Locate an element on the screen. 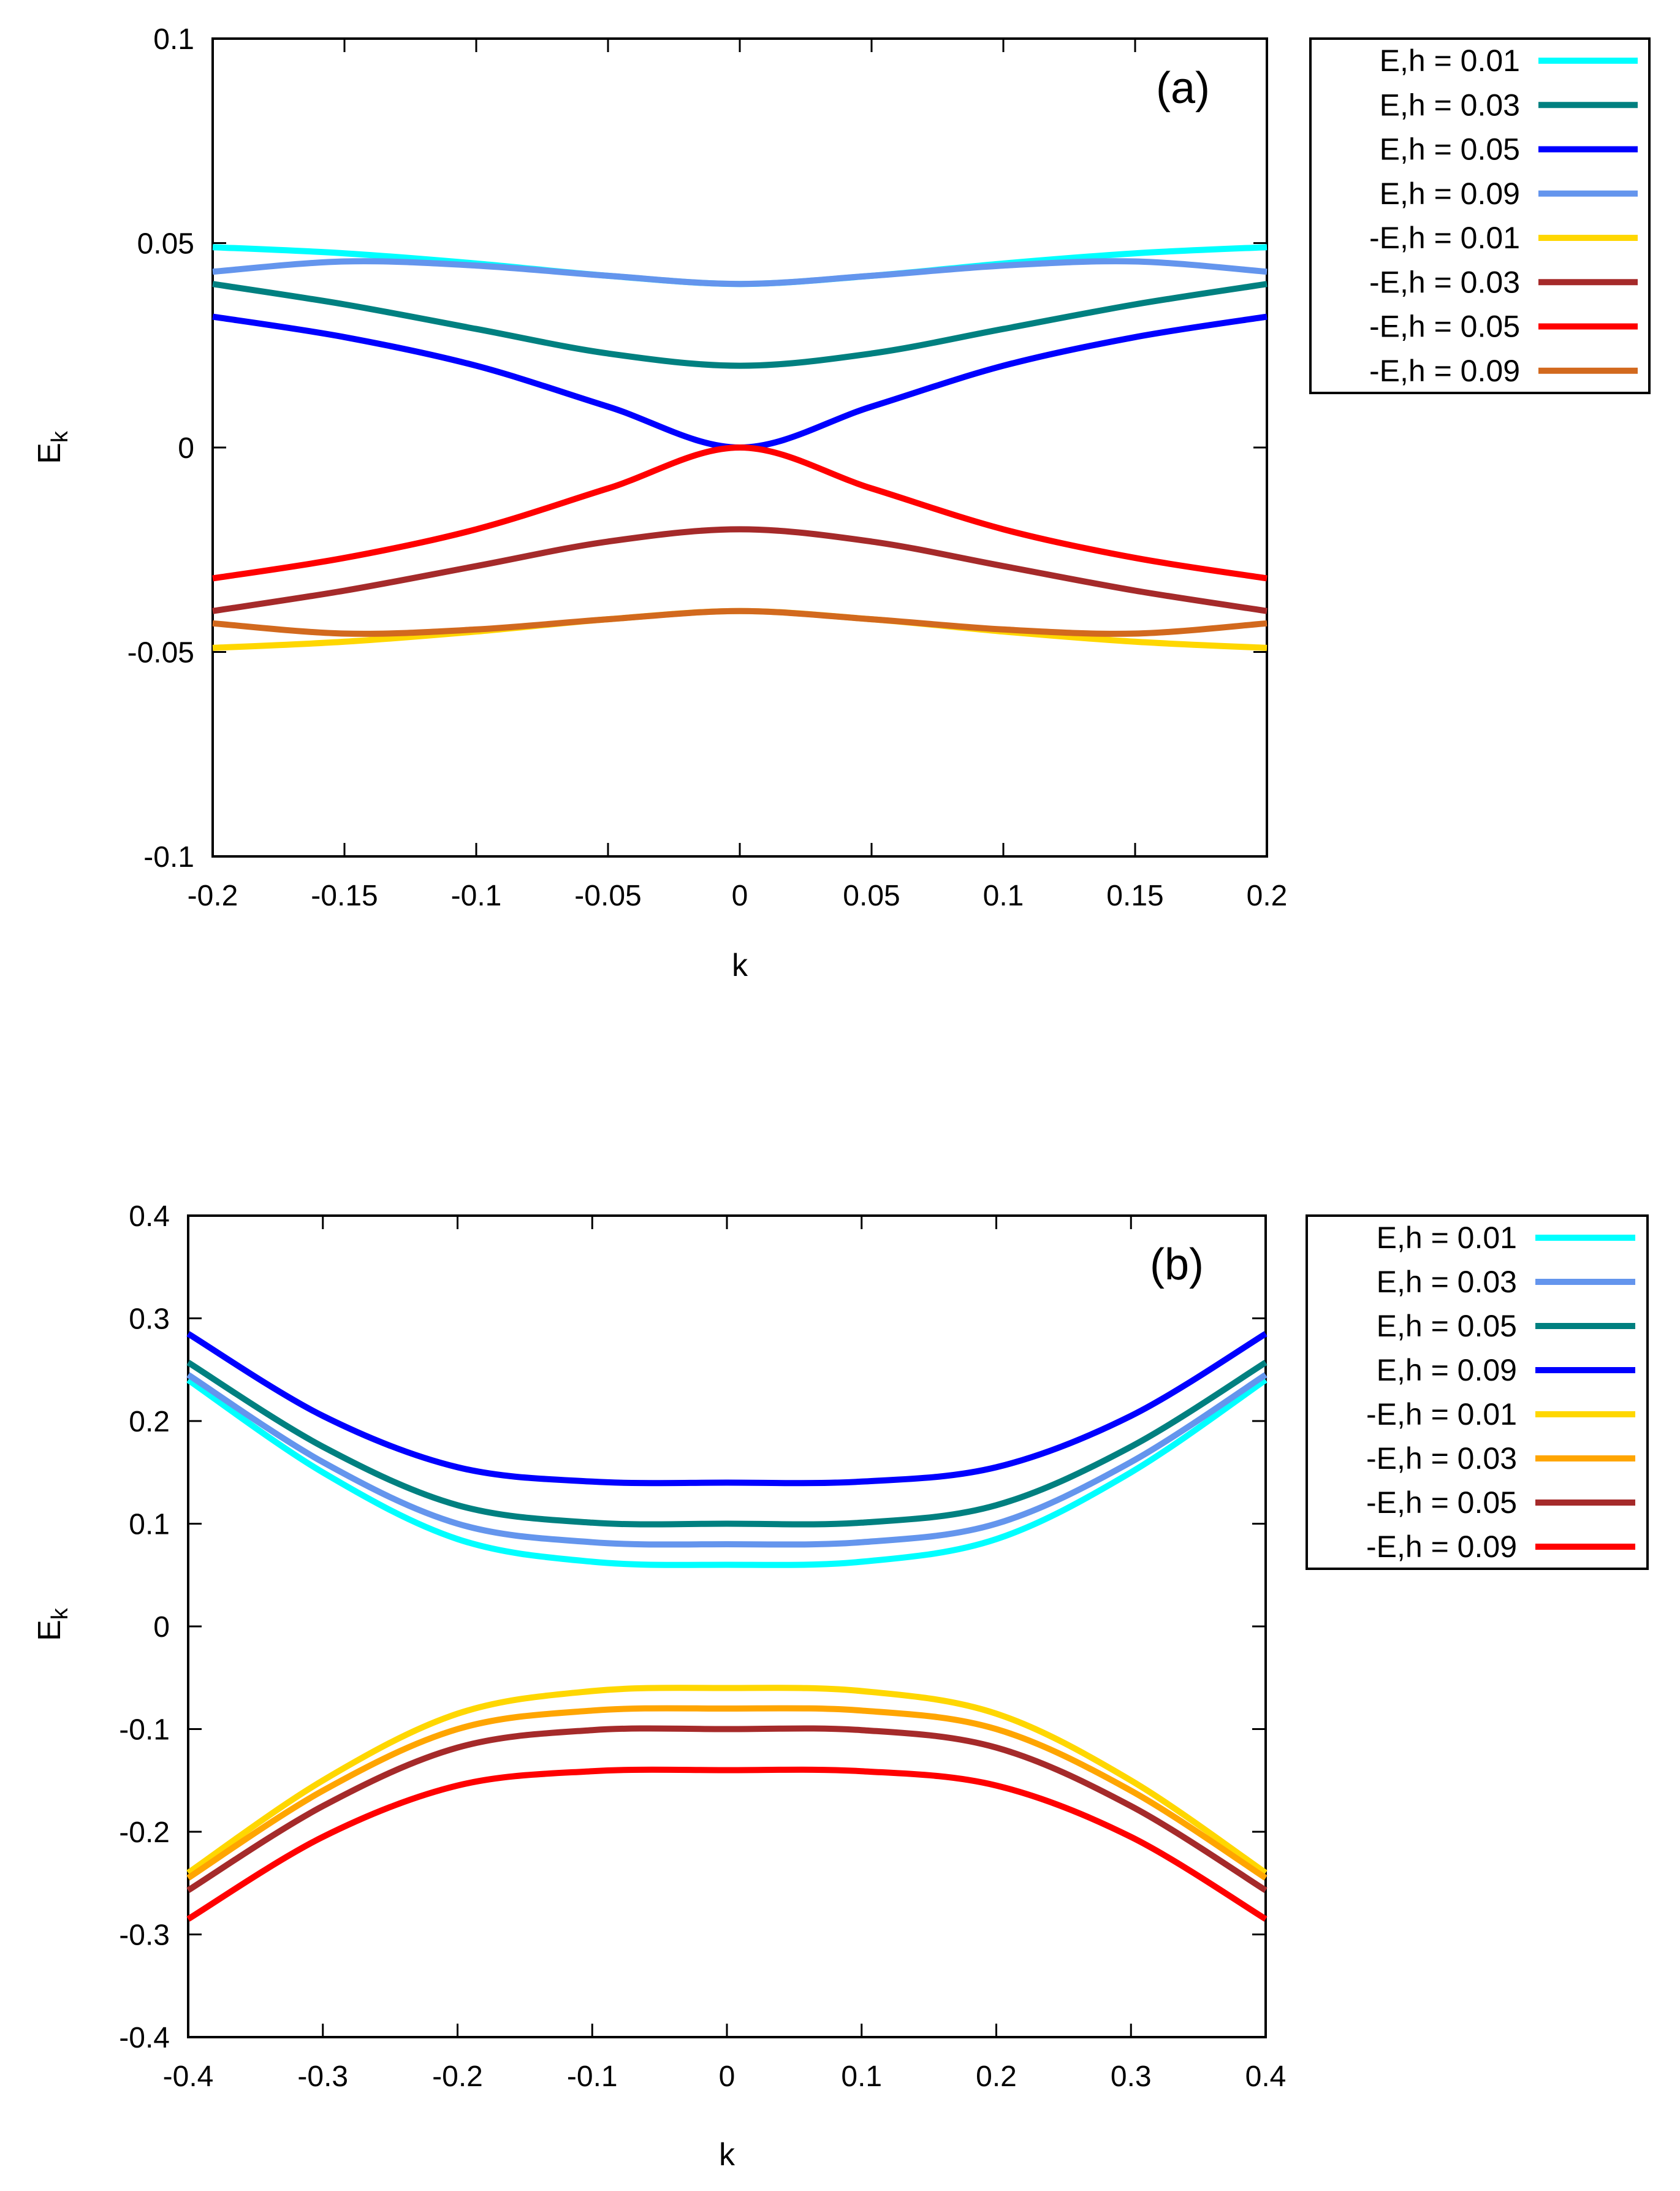 The width and height of the screenshot is (1680, 2191). panel-label: (a) is located at coordinates (1183, 88).